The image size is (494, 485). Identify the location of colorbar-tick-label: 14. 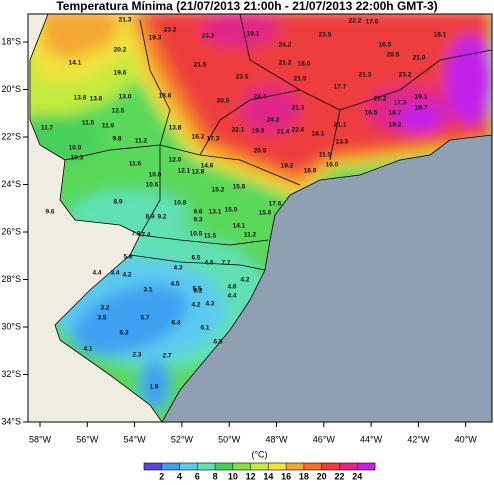
(268, 475).